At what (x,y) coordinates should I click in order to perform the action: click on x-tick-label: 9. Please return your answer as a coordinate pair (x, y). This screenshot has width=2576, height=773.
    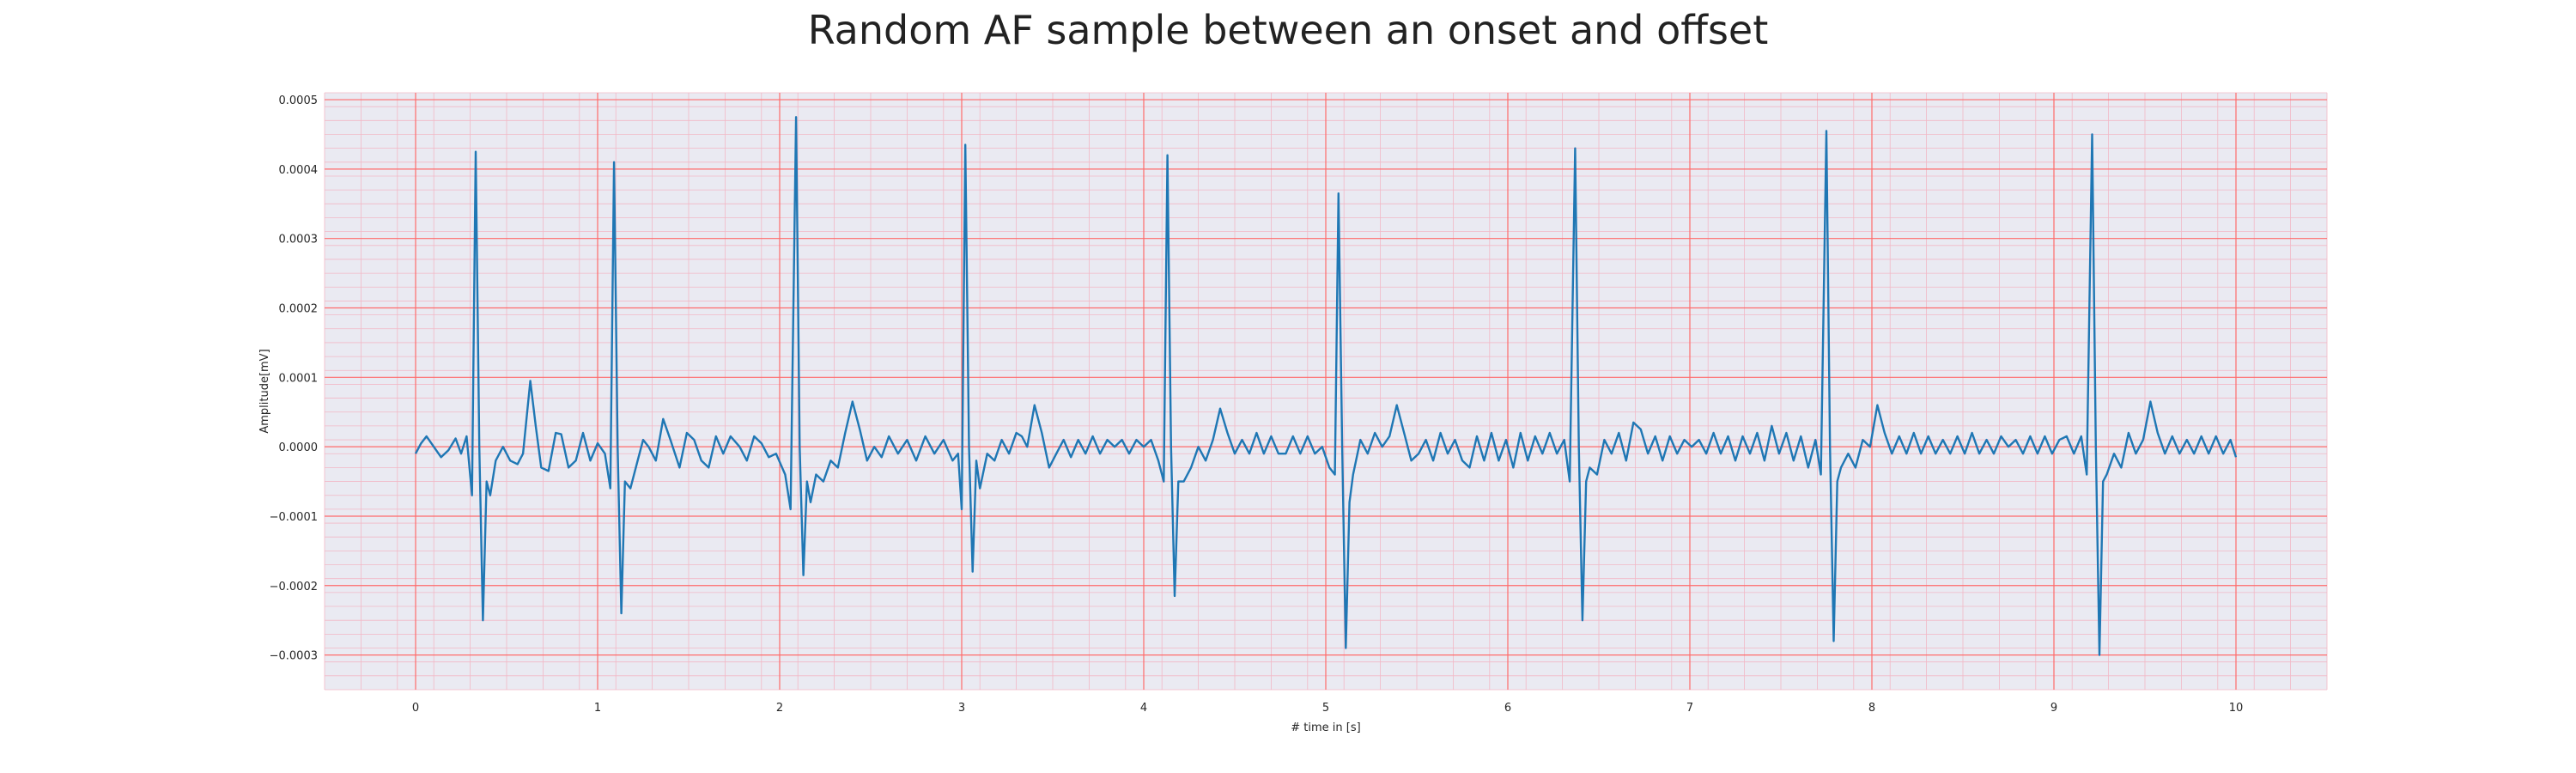
    Looking at the image, I should click on (2053, 708).